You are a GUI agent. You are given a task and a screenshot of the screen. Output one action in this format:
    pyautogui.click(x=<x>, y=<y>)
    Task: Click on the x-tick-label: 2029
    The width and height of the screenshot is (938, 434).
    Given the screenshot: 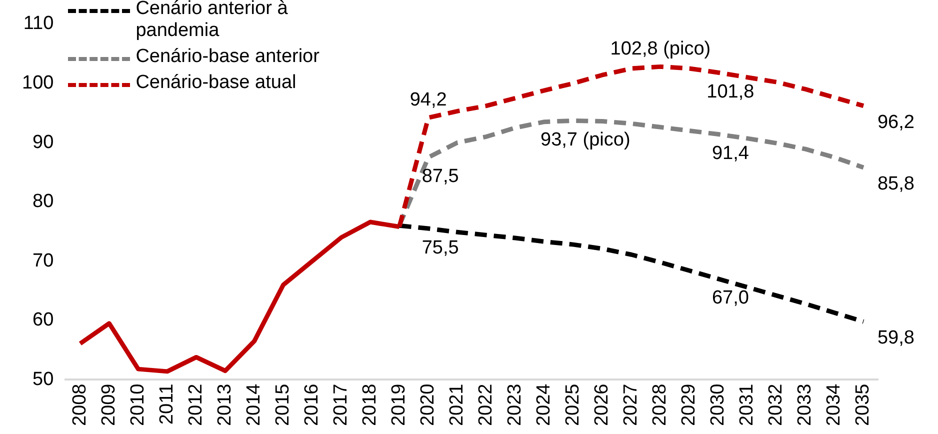 What is the action you would take?
    pyautogui.click(x=689, y=405)
    